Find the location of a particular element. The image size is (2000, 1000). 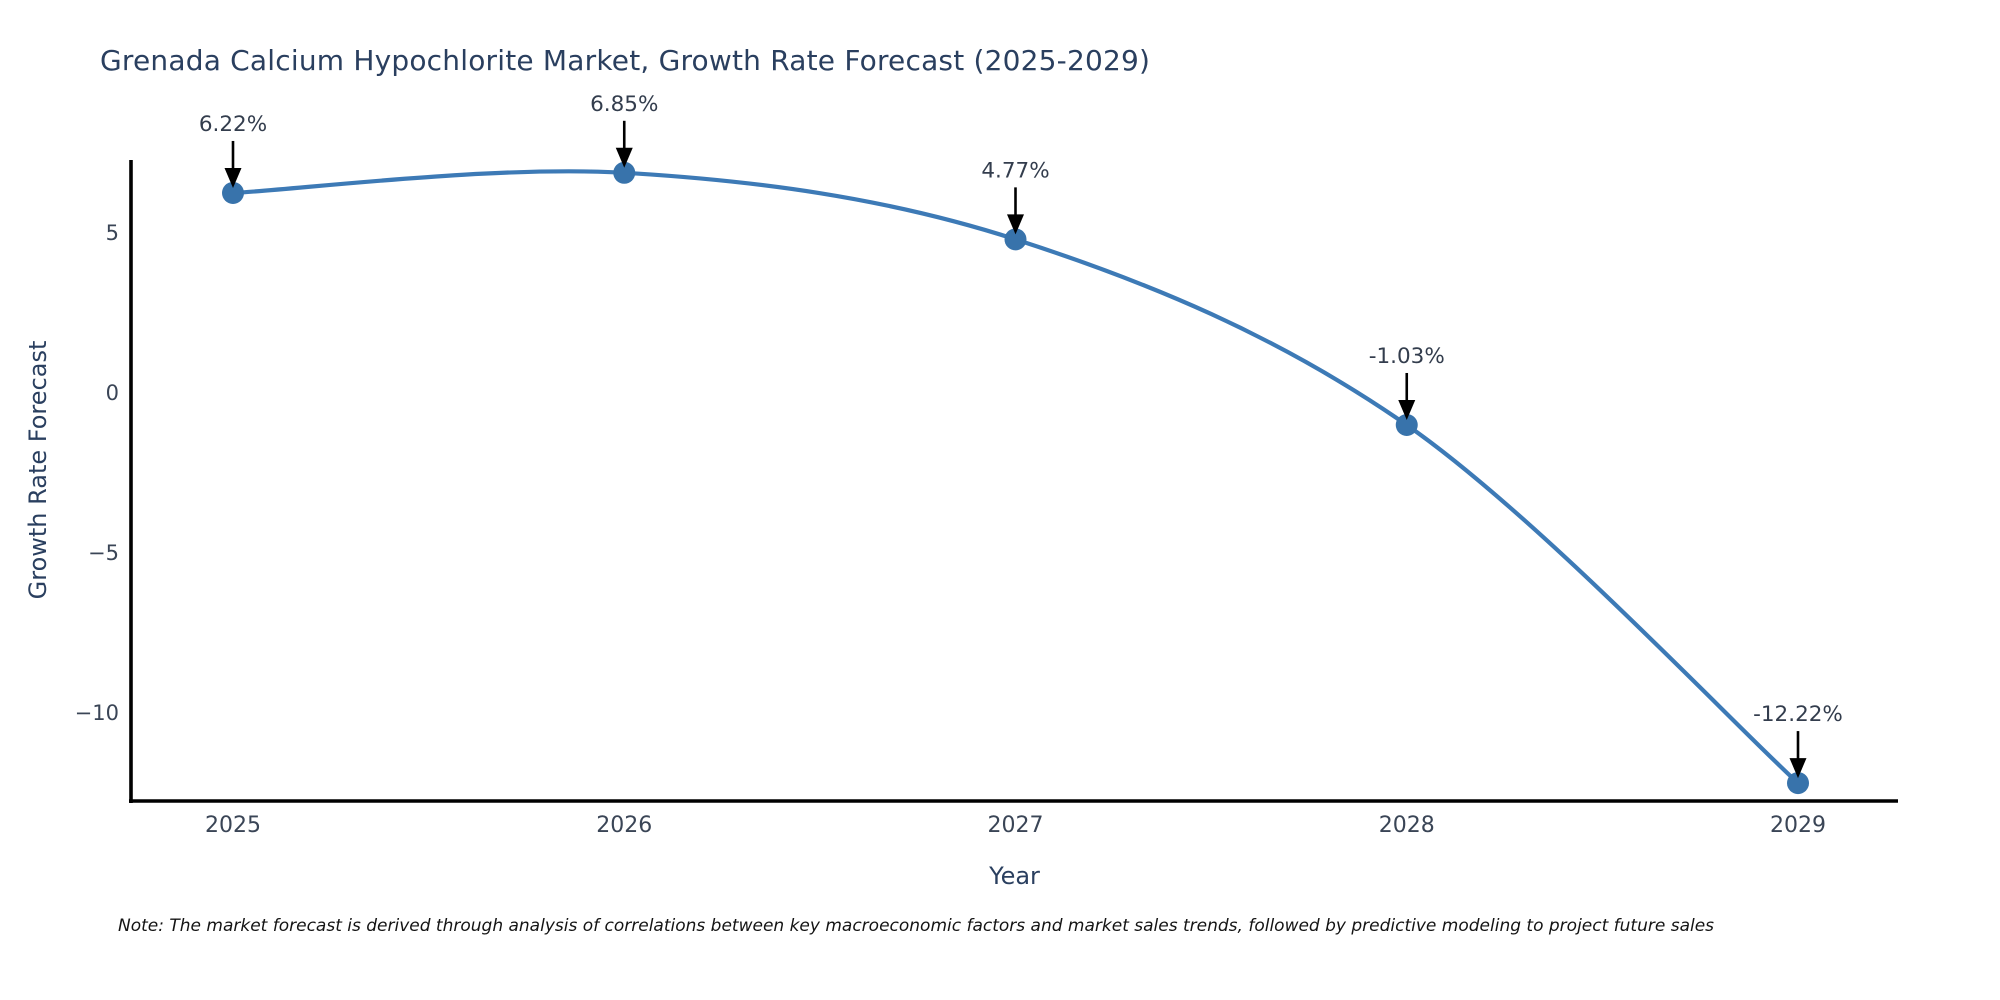

annotation-label: 4.77% is located at coordinates (1015, 170).